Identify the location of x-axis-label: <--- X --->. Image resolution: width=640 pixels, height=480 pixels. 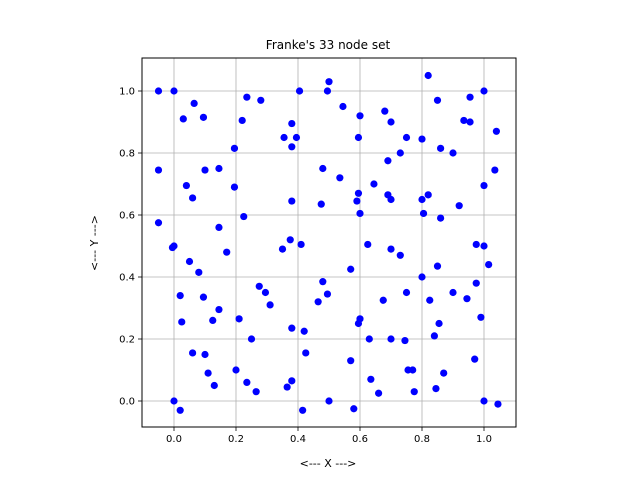
(328, 463).